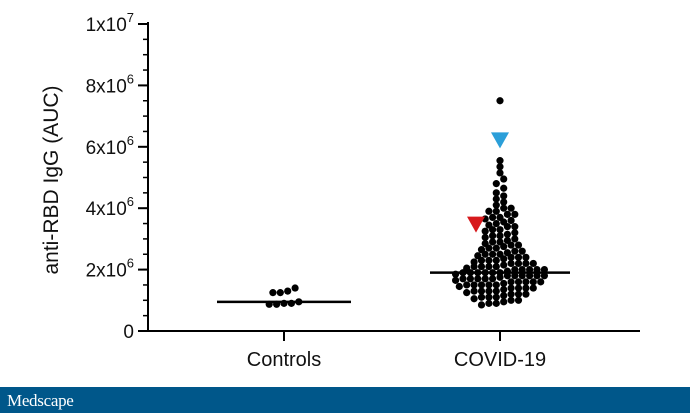 The image size is (690, 413). I want to click on y-axis-label: anti-RBD IgG (AUC), so click(51, 179).